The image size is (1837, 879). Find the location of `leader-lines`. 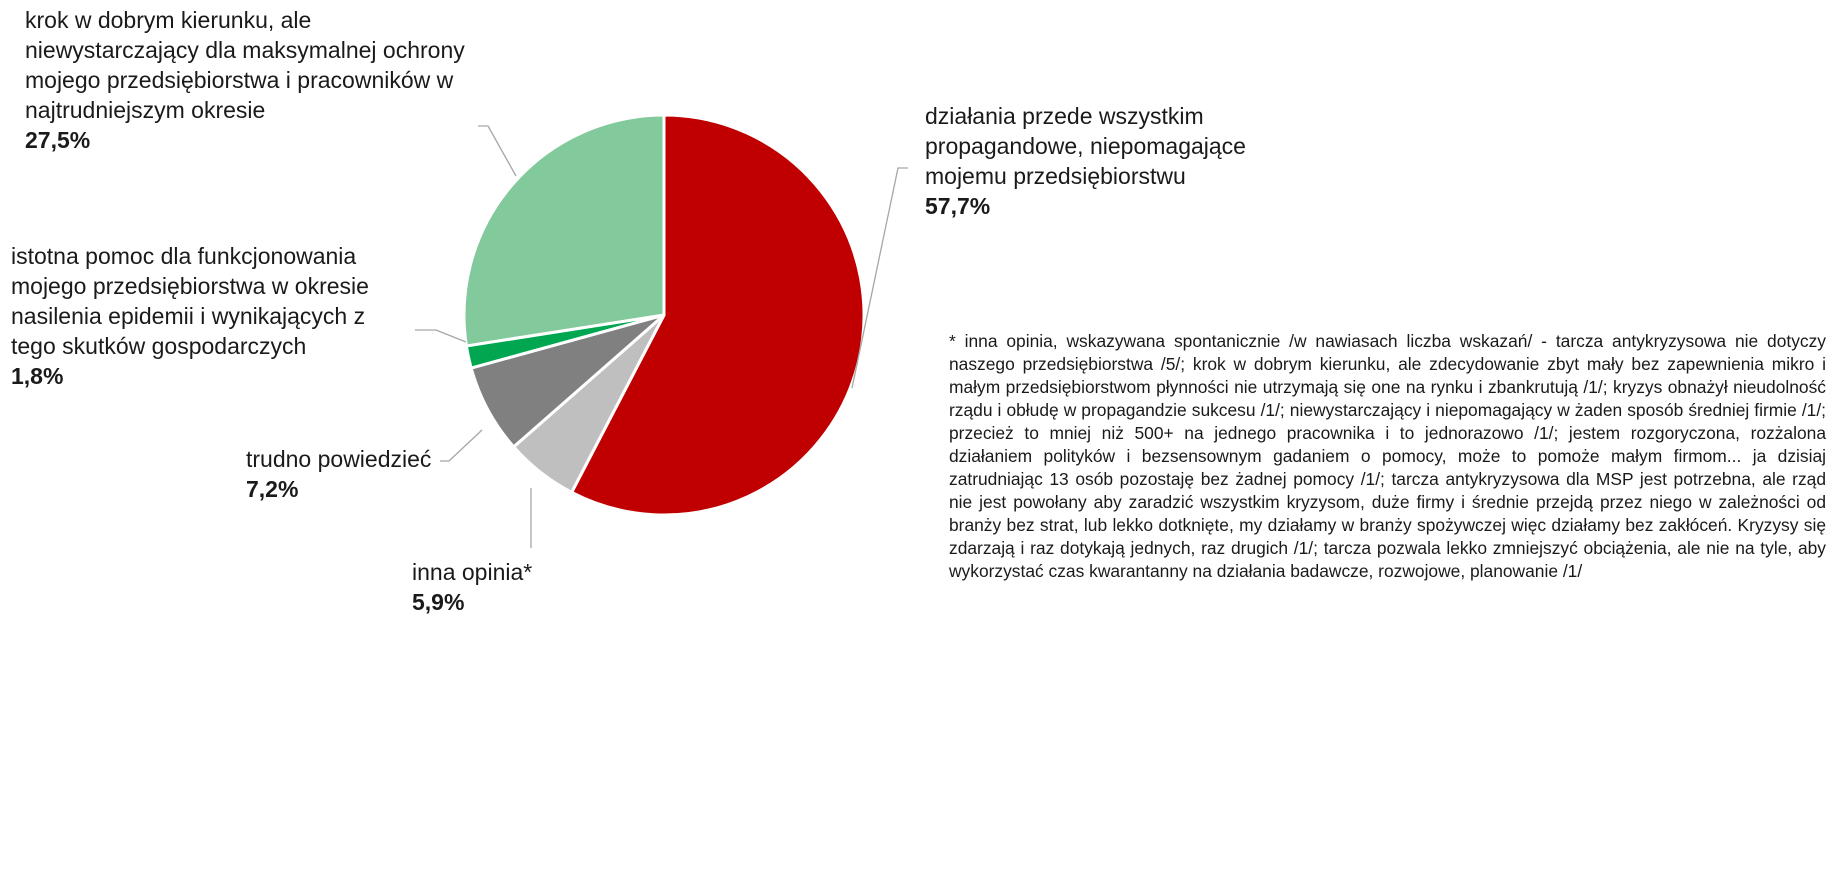

leader-lines is located at coordinates (661, 336).